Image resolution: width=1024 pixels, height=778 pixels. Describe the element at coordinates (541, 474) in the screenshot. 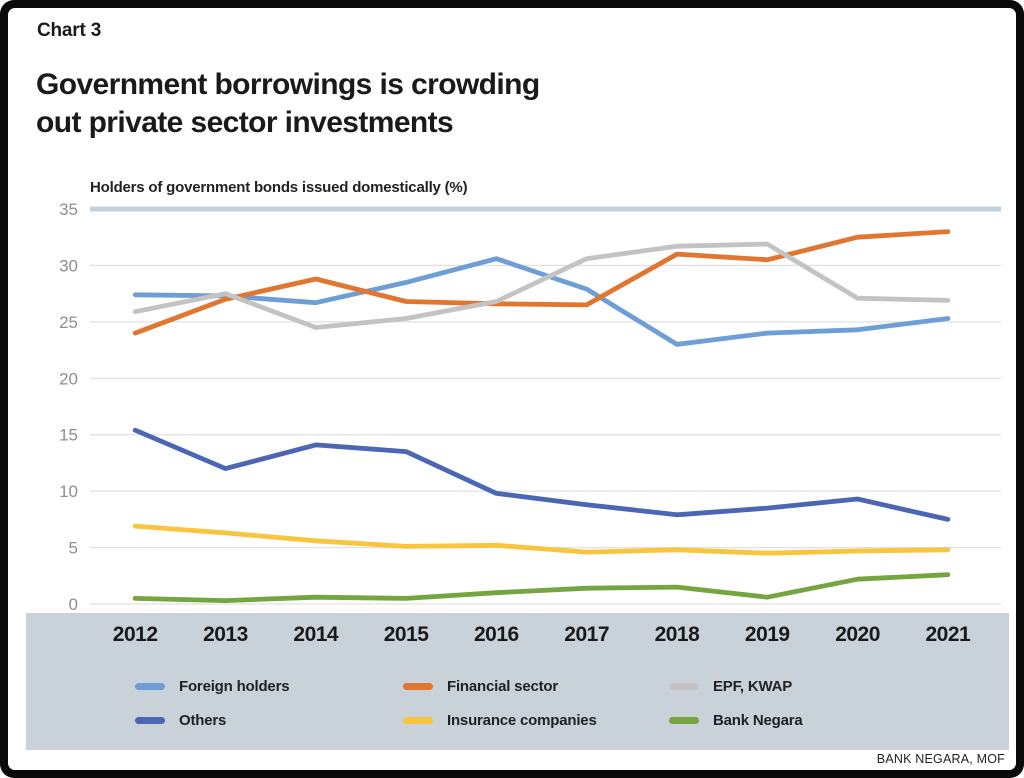

I see `series-line-others` at that location.